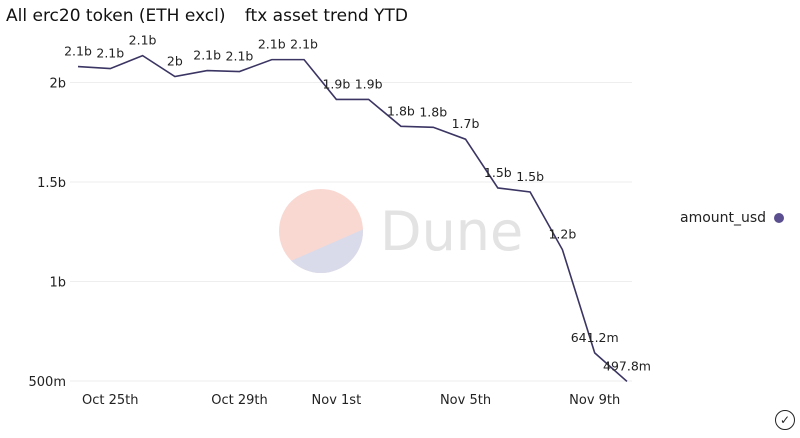 The height and width of the screenshot is (438, 800). What do you see at coordinates (594, 400) in the screenshot?
I see `x-tick-label: Nov 9th` at bounding box center [594, 400].